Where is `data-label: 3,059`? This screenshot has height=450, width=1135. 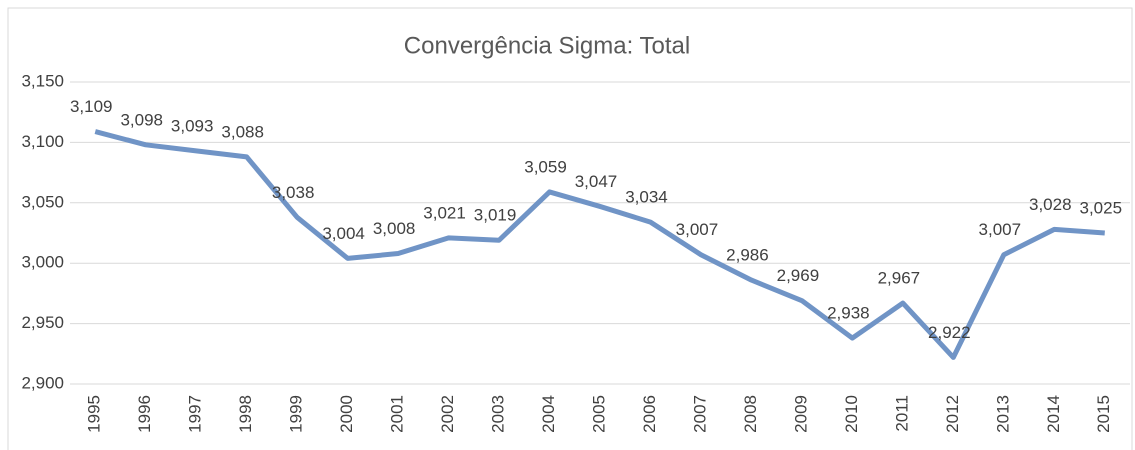
data-label: 3,059 is located at coordinates (545, 166).